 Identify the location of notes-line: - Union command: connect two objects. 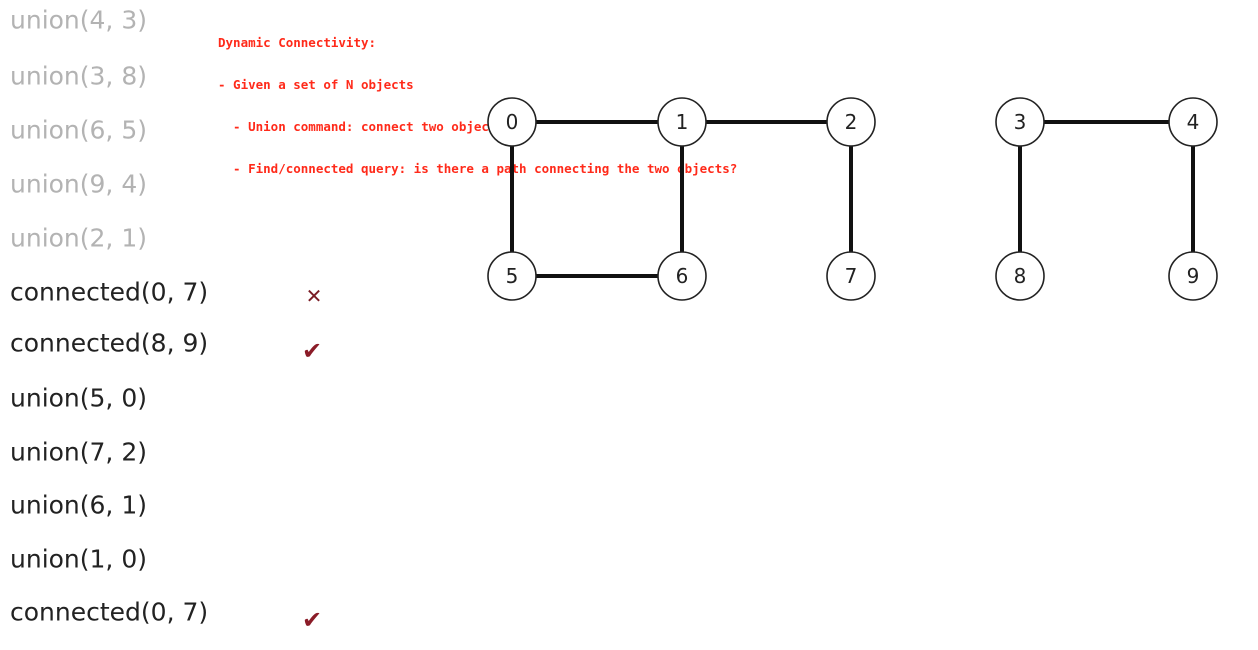
(361, 126).